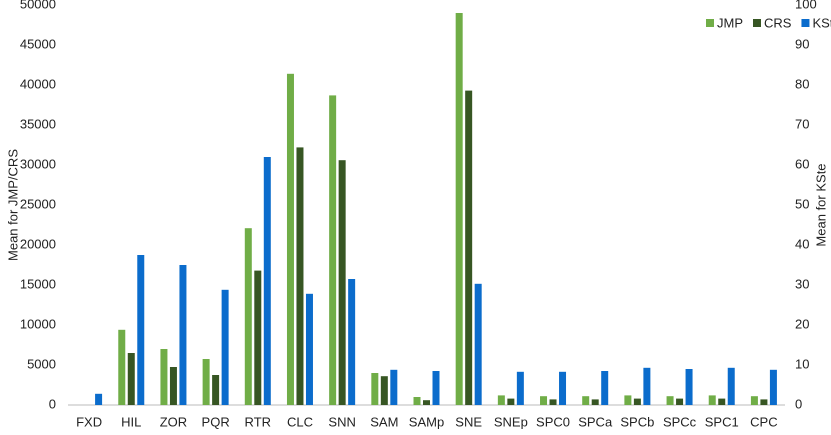  I want to click on y-tick-label: 0, so click(52, 403).